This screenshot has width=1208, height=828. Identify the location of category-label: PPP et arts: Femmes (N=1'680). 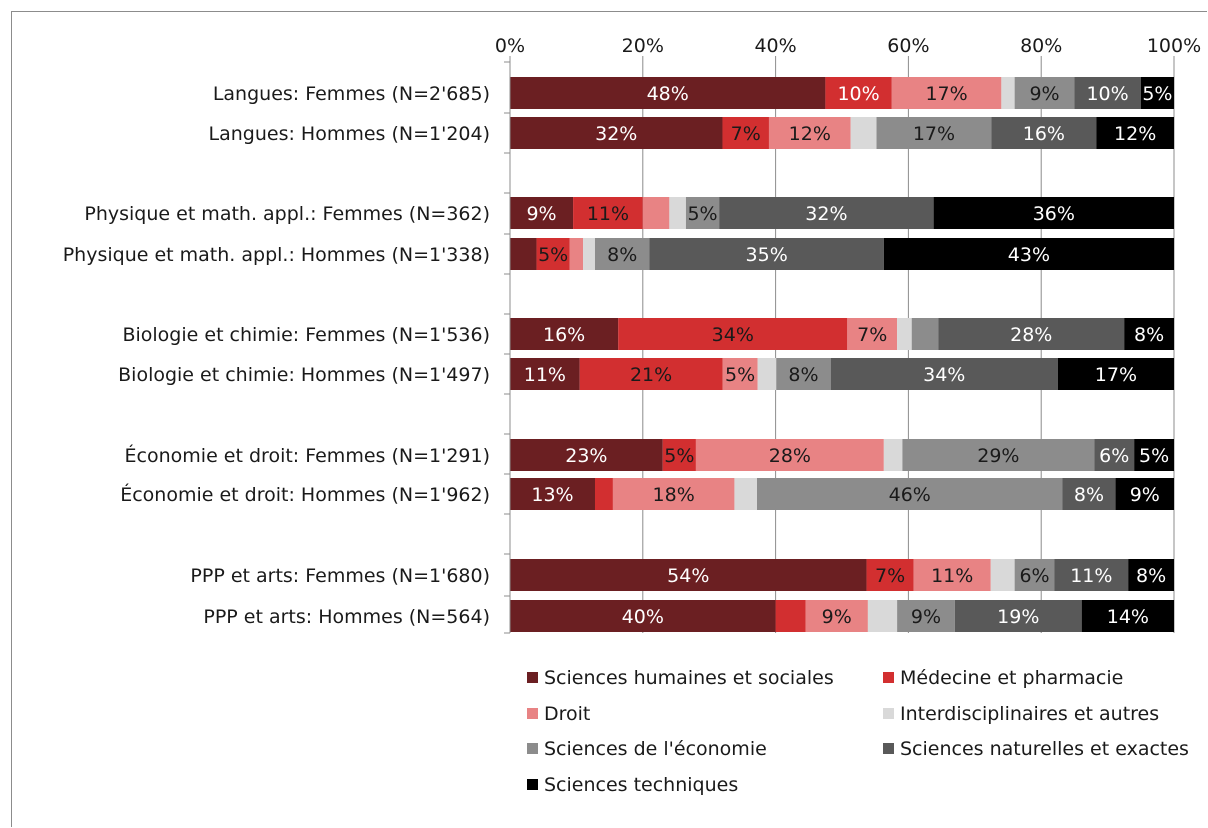
(340, 576).